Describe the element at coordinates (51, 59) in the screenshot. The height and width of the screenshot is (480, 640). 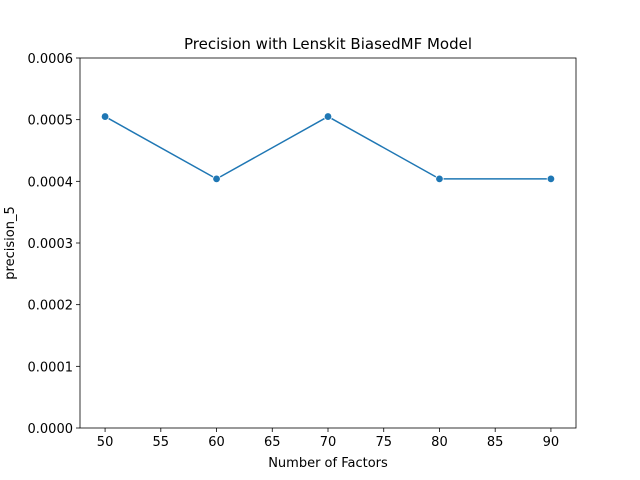
I see `y-tick-label: 0.0006` at that location.